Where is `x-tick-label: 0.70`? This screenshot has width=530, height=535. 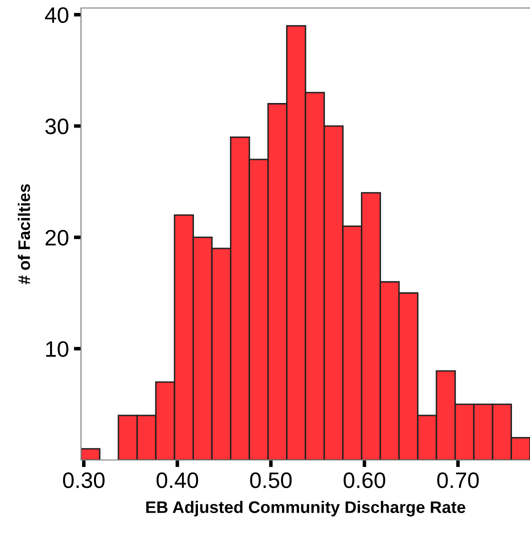
x-tick-label: 0.70 is located at coordinates (458, 480).